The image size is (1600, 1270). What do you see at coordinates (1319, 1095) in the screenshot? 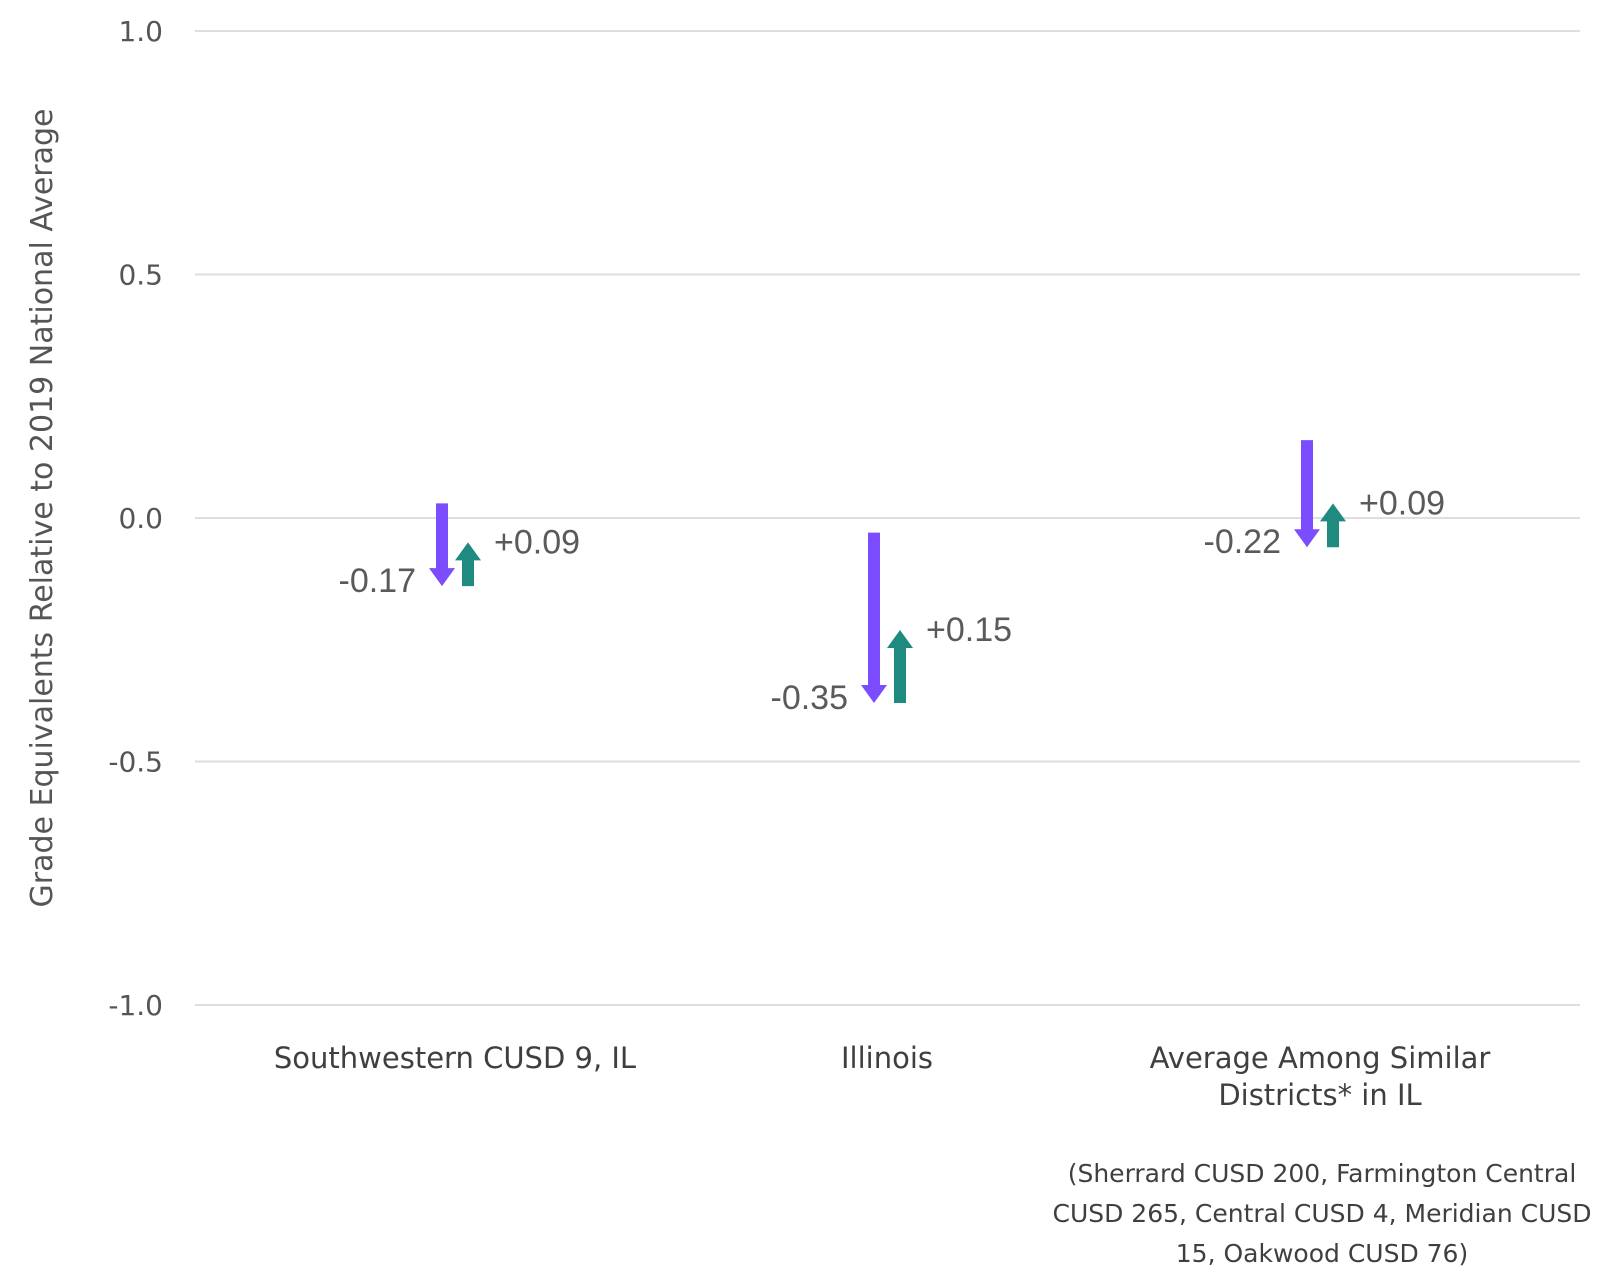
I see `category-label: Districts* in IL` at bounding box center [1319, 1095].